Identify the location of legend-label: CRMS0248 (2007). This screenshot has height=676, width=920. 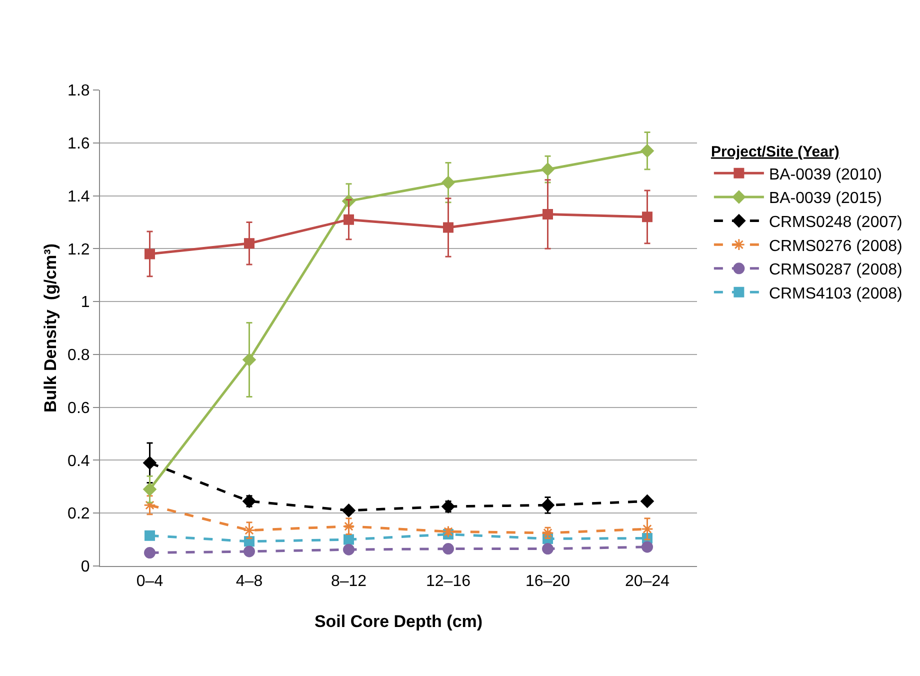
(835, 223).